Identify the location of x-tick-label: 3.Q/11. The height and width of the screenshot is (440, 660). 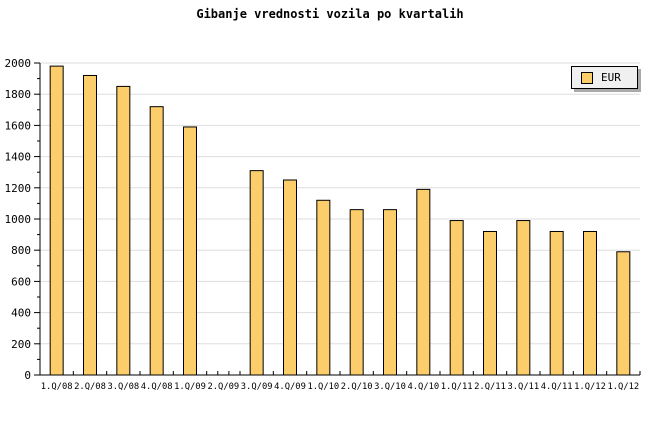
(523, 387).